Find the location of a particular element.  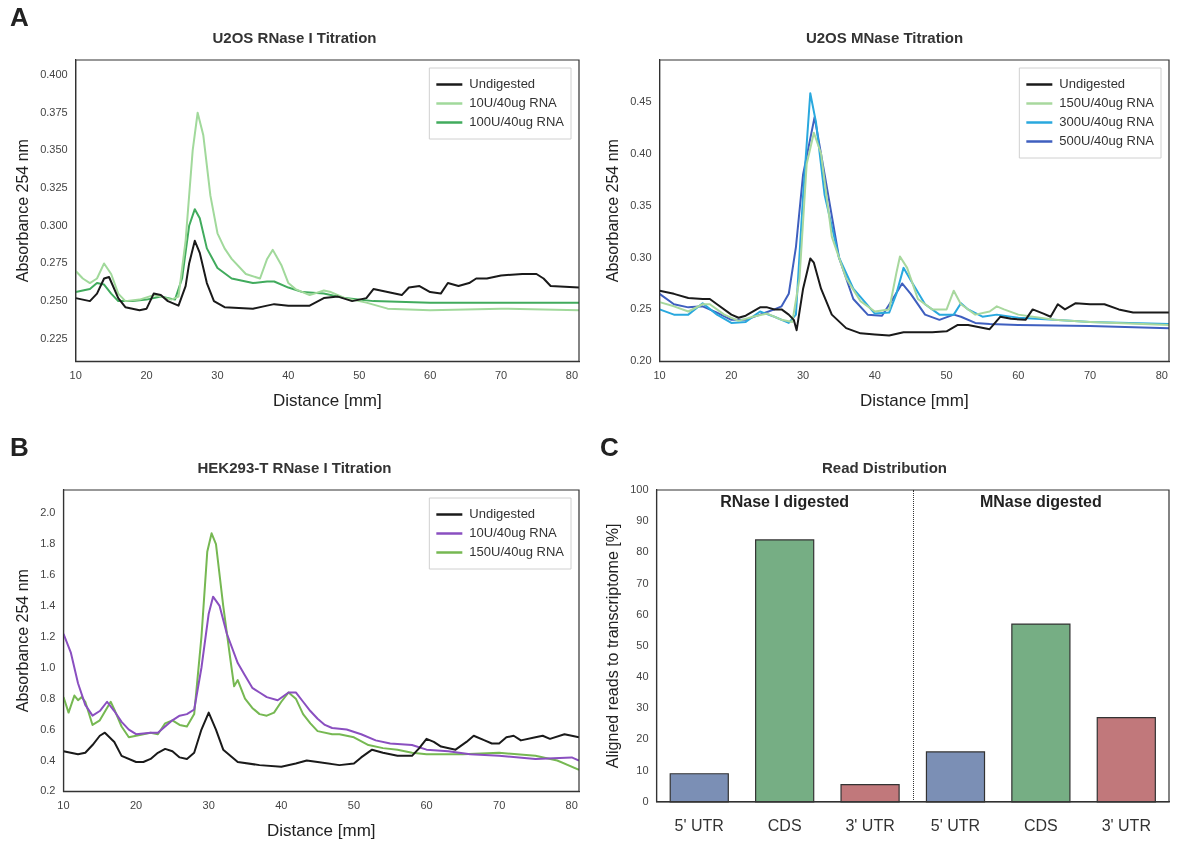

text: A is located at coordinates (19, 17).